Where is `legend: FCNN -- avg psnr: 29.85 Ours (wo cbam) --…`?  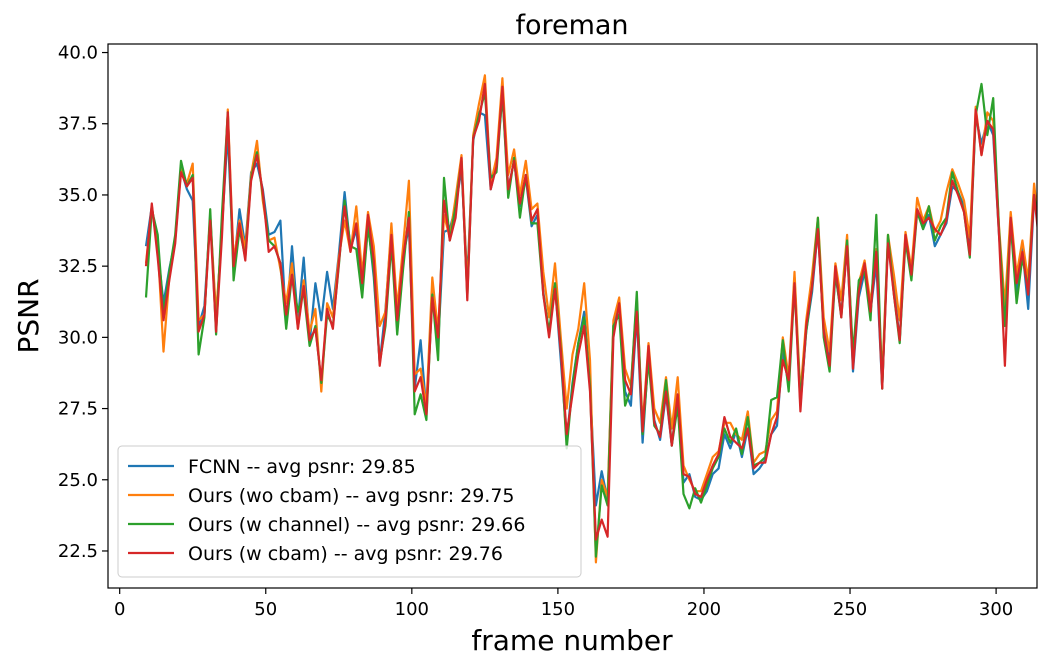
legend: FCNN -- avg psnr: 29.85 Ours (wo cbam) --… is located at coordinates (349, 511).